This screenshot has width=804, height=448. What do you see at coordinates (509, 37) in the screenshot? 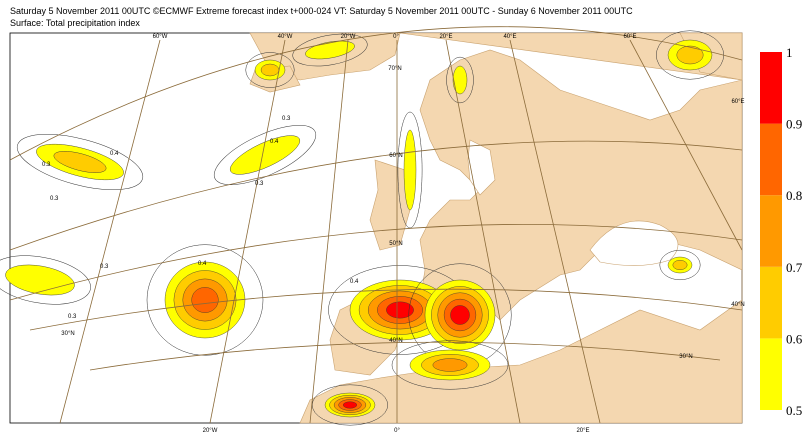
I see `graticule-label: 40°E` at bounding box center [509, 37].